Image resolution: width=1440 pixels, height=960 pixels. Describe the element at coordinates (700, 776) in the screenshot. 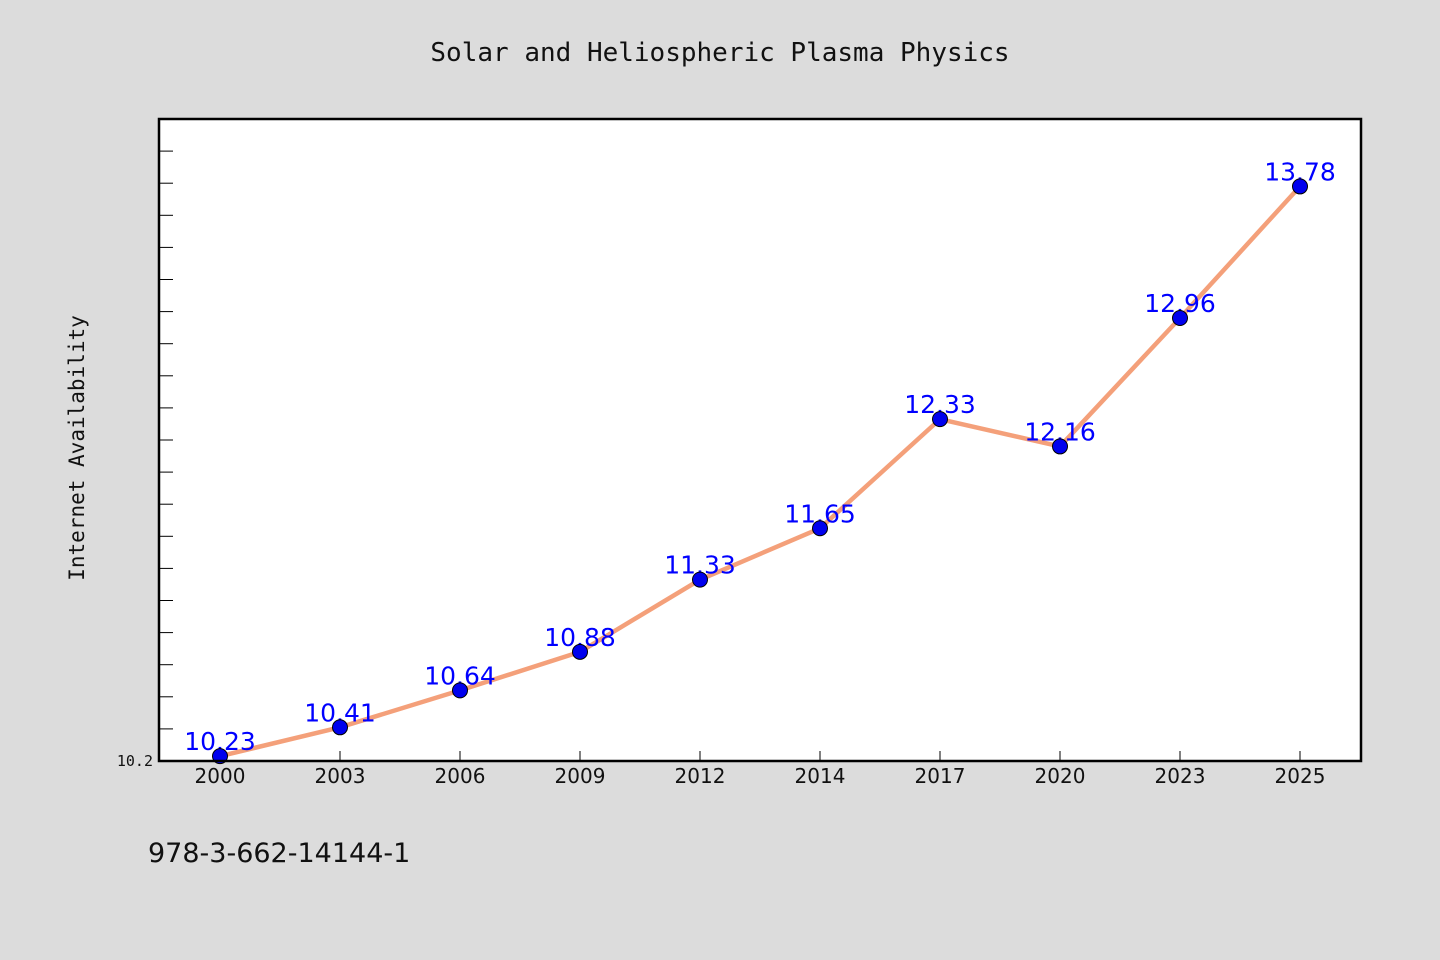

I see `x-tick-label-2012: 2012` at that location.